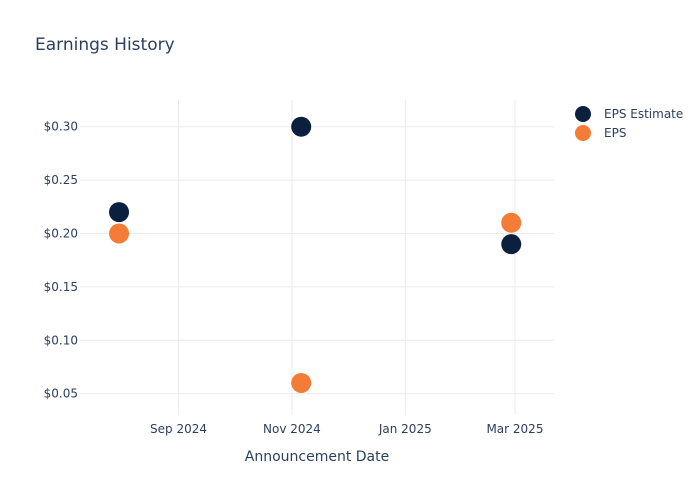 The width and height of the screenshot is (700, 500). Describe the element at coordinates (317, 457) in the screenshot. I see `x-axis-title: Announcement Date` at that location.